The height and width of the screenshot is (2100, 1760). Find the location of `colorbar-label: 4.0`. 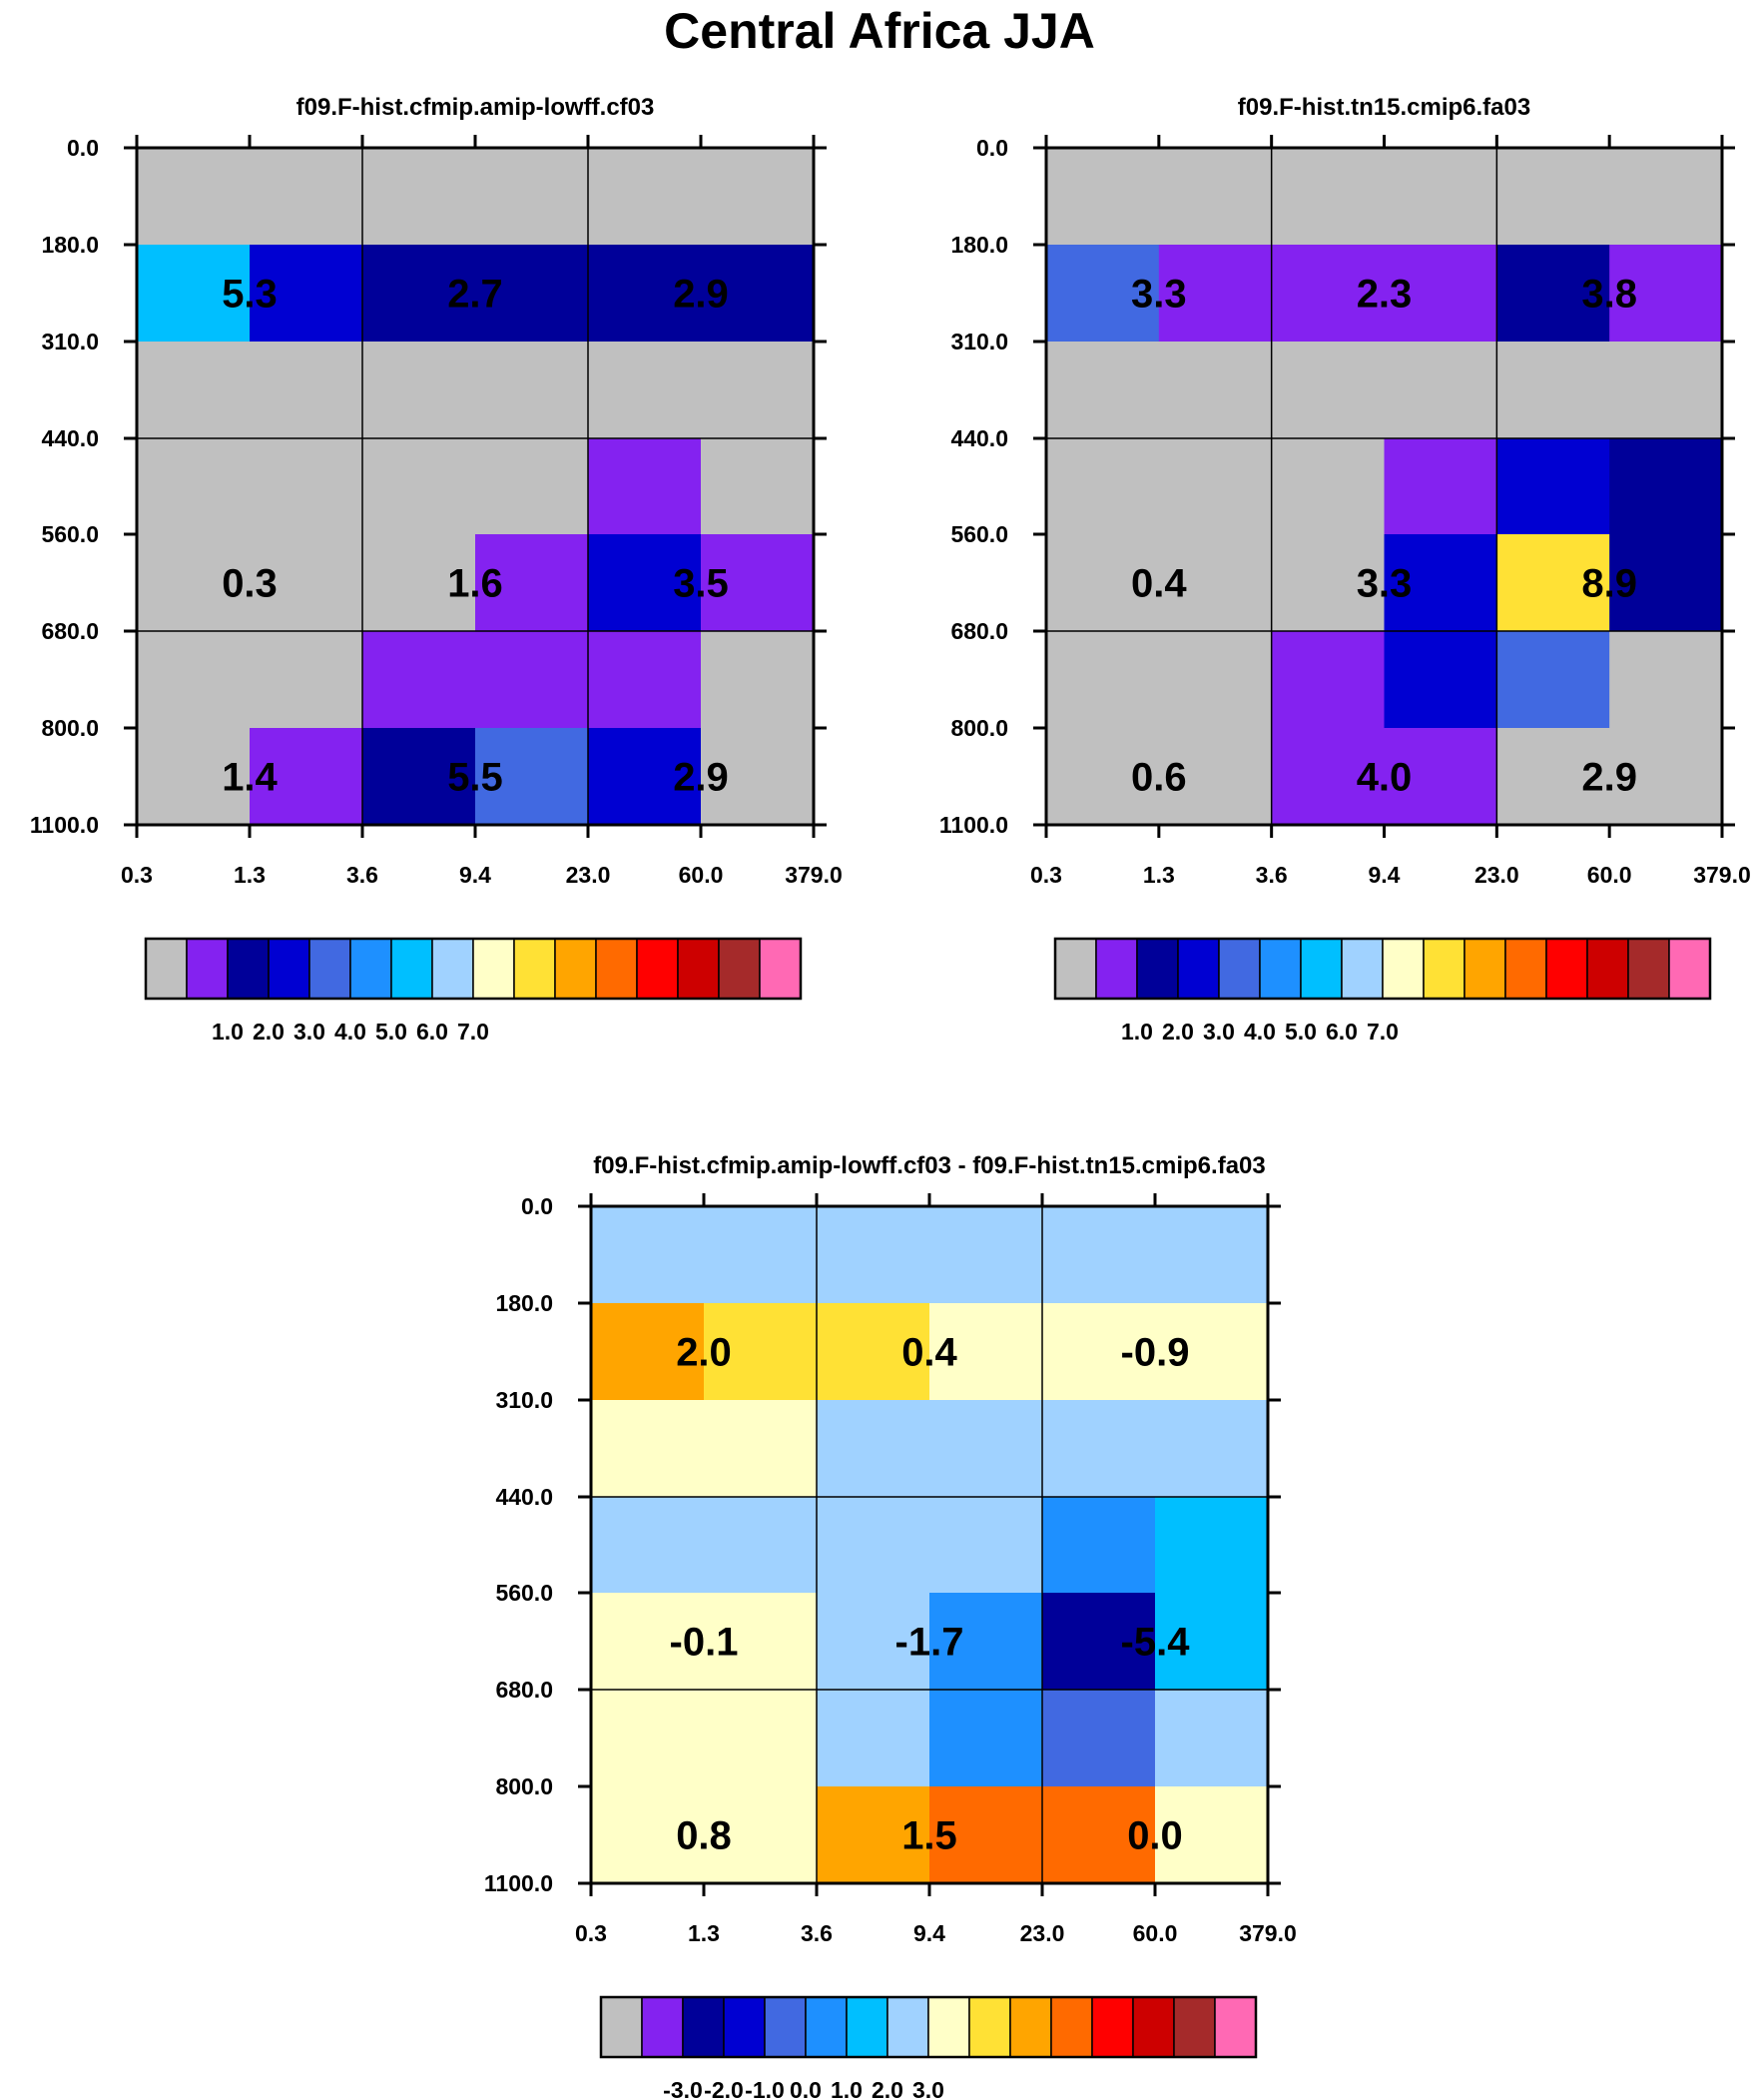

colorbar-label: 4.0 is located at coordinates (1260, 1032).